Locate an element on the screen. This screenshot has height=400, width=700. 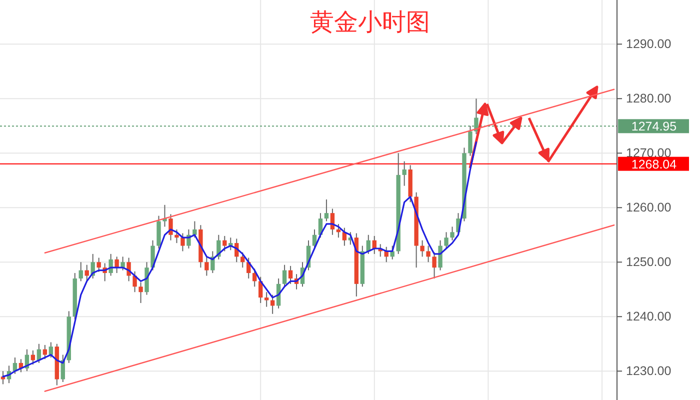
y-tick-label: 1260.00 is located at coordinates (649, 207).